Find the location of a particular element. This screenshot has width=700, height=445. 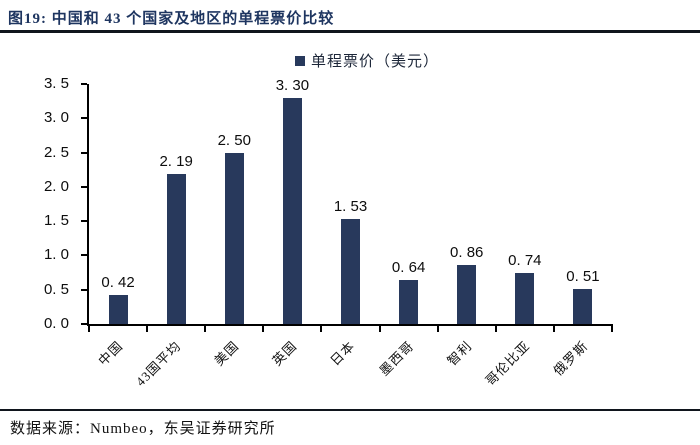

x-axis-category-label: 日本 is located at coordinates (343, 353).